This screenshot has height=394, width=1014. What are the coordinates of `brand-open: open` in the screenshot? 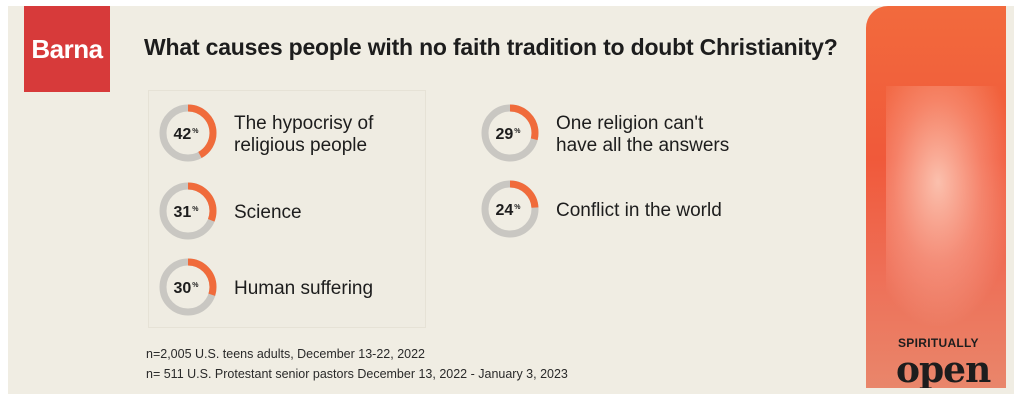 It's located at (943, 368).